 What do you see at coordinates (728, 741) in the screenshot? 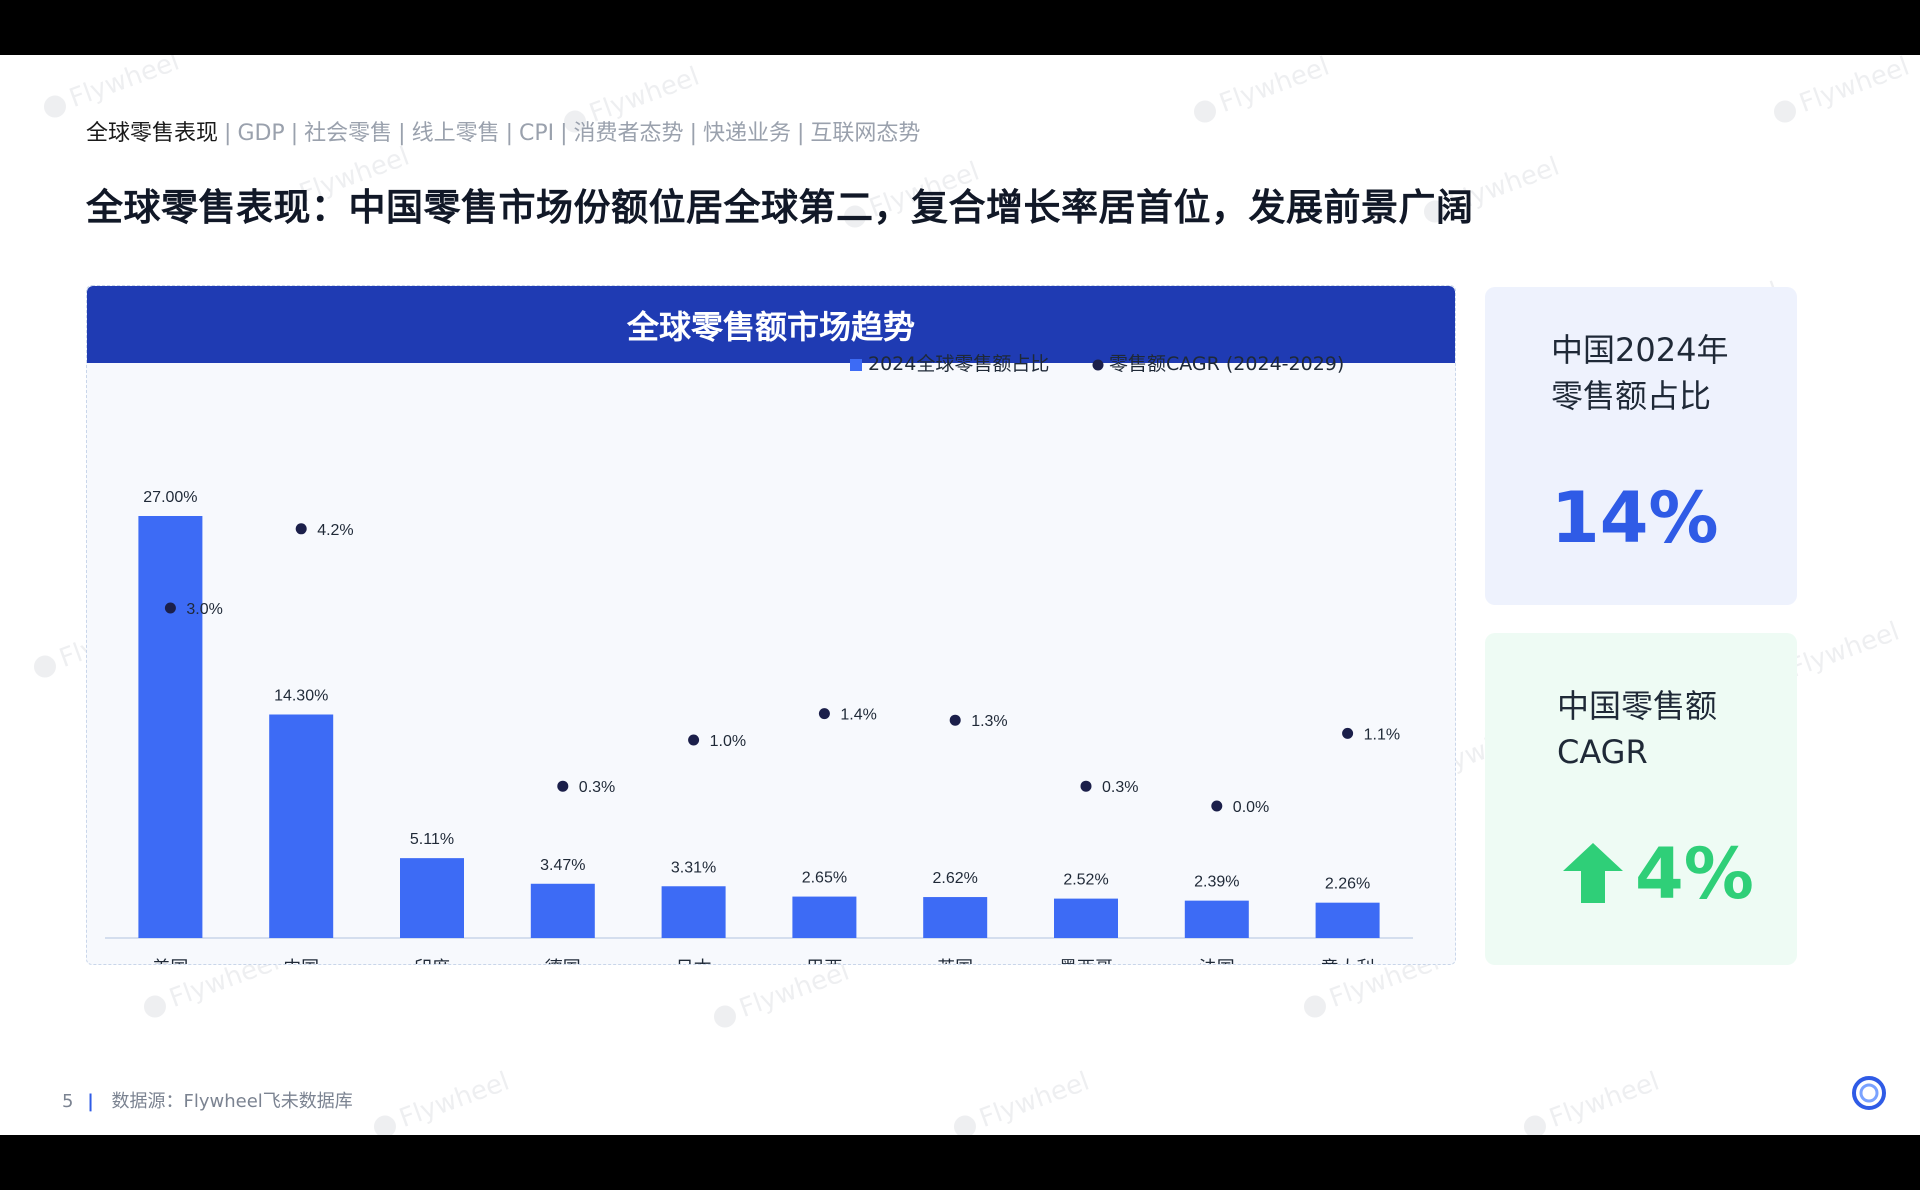
I see `cagr-label-4: 1.0%` at bounding box center [728, 741].